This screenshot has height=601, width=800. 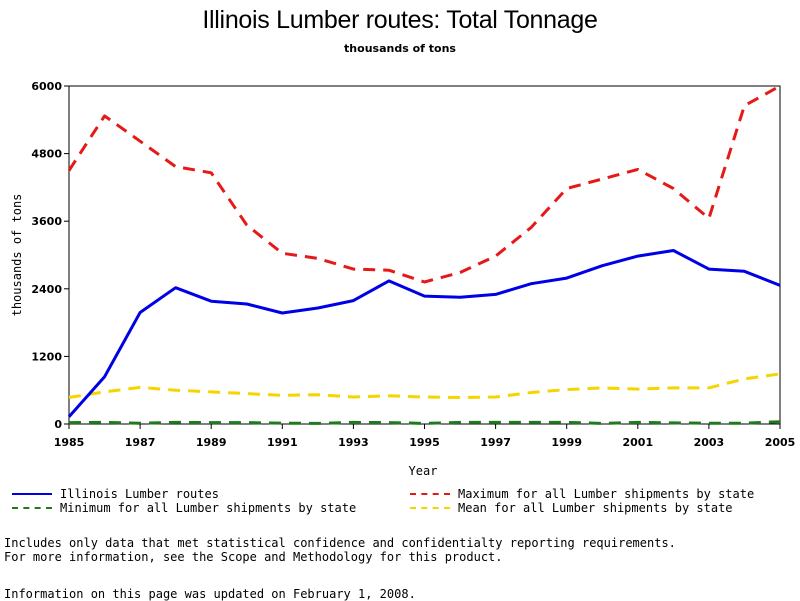 I want to click on legend-item-3: Mean for all Lumber shipments by state, so click(x=571, y=508).